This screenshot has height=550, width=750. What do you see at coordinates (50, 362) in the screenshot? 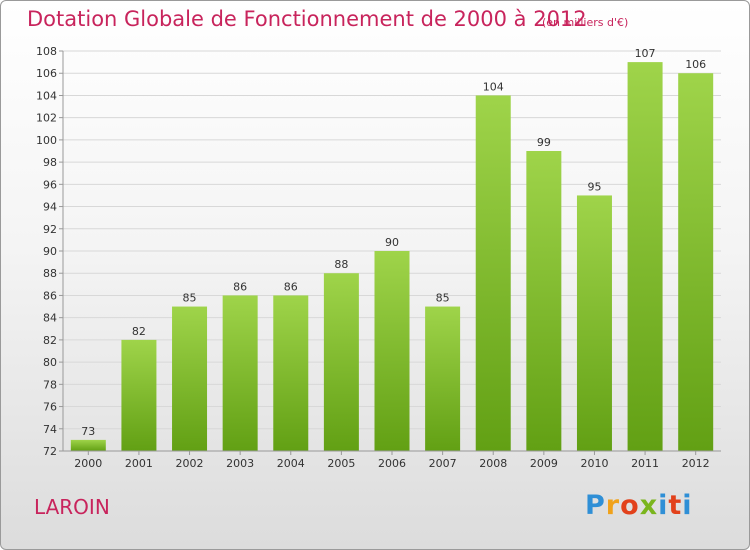
I see `y-tick-label: 80` at bounding box center [50, 362].